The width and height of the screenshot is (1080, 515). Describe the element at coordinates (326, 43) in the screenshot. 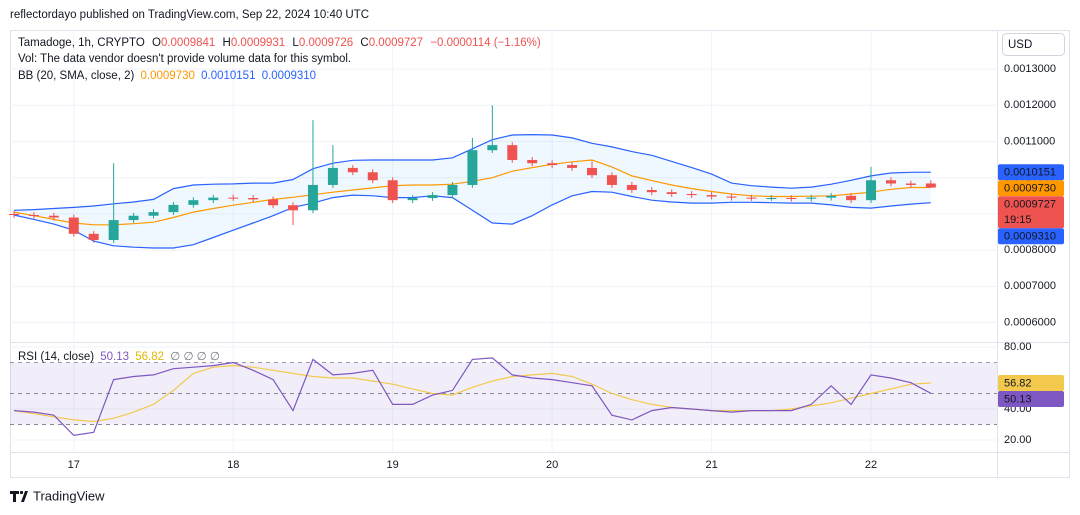

I see `low-value: 0.0009726` at that location.